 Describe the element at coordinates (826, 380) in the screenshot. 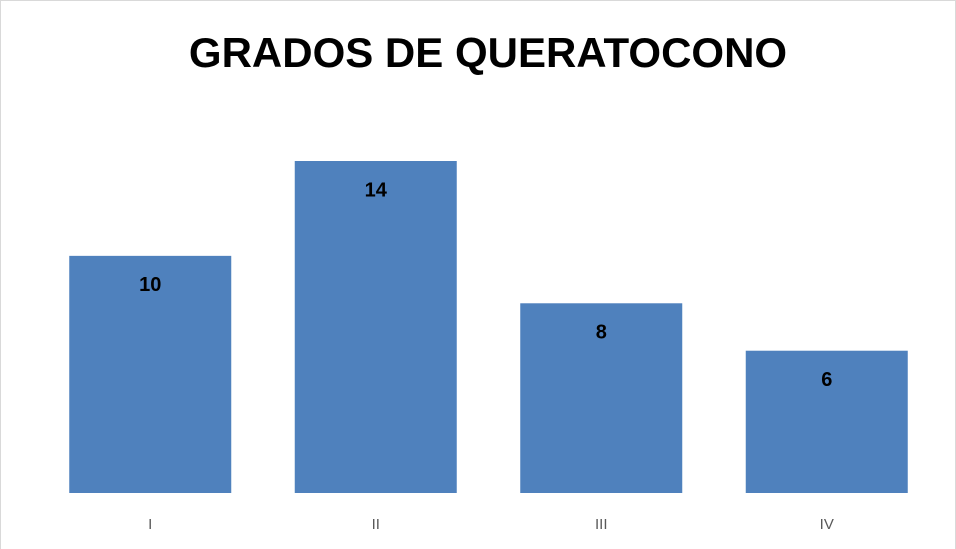

I see `data-label: 6` at that location.